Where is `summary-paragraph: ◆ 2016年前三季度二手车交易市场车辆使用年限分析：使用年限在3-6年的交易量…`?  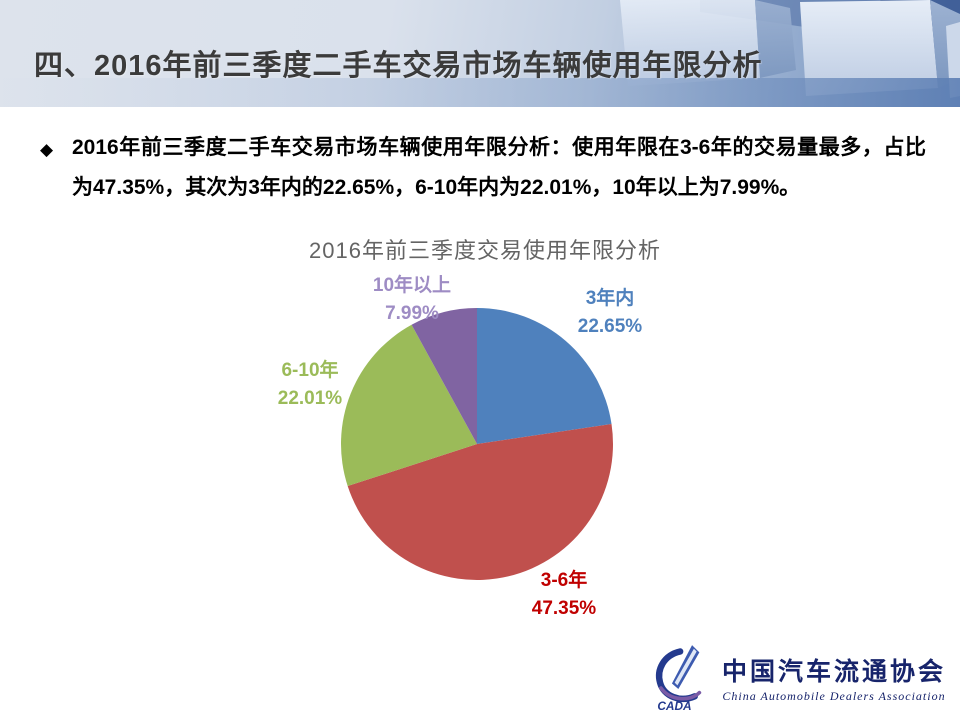
summary-paragraph: ◆ 2016年前三季度二手车交易市场车辆使用年限分析：使用年限在3-6年的交易量… is located at coordinates (482, 168).